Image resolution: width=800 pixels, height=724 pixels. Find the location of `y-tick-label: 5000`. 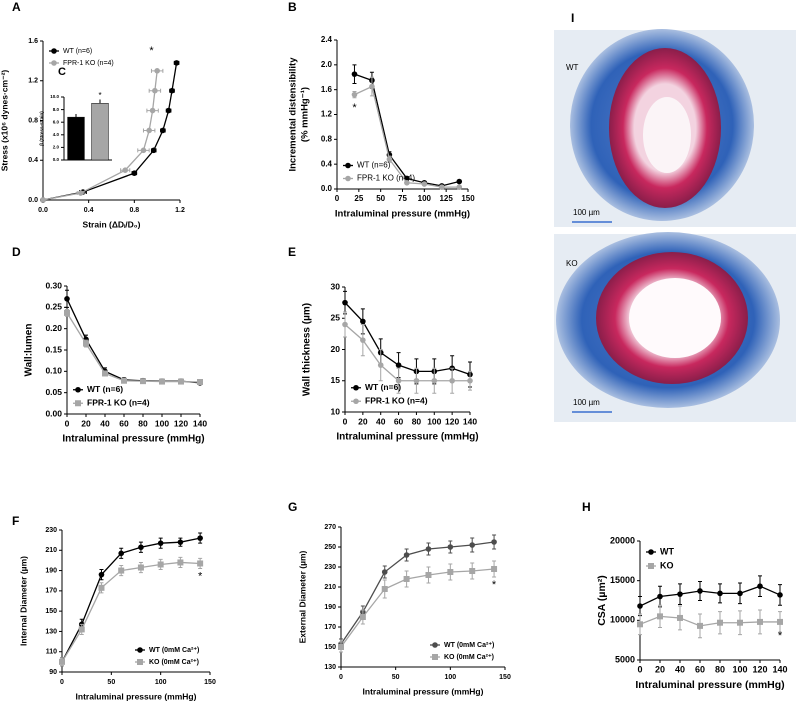

y-tick-label: 5000 is located at coordinates (625, 659).